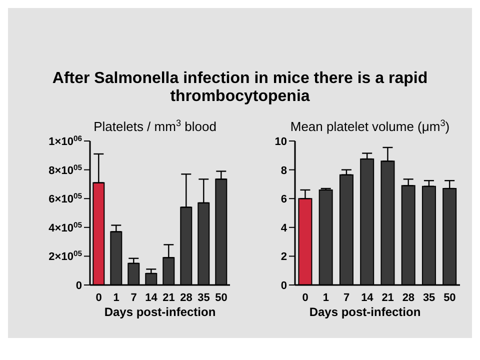 The width and height of the screenshot is (480, 360). I want to click on y-tick-label: 10, so click(280, 142).